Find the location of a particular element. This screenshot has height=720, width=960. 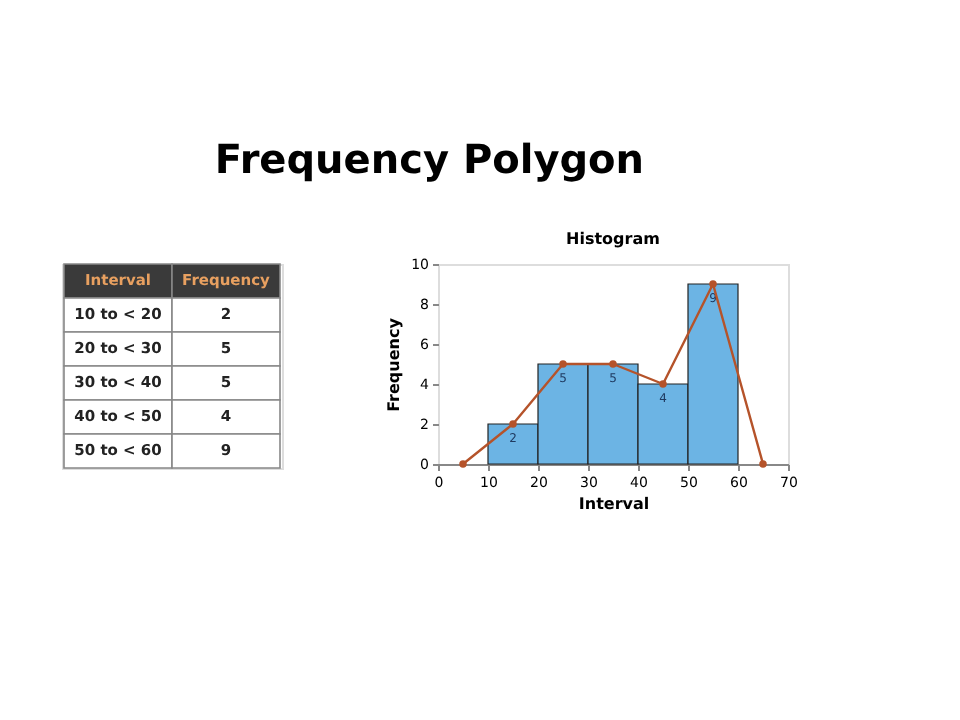

y-axis-title: Frequency is located at coordinates (394, 364).